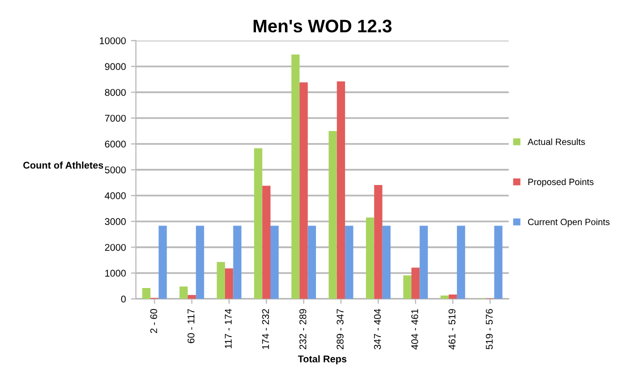  What do you see at coordinates (115, 196) in the screenshot?
I see `y-tick-label: 4000` at bounding box center [115, 196].